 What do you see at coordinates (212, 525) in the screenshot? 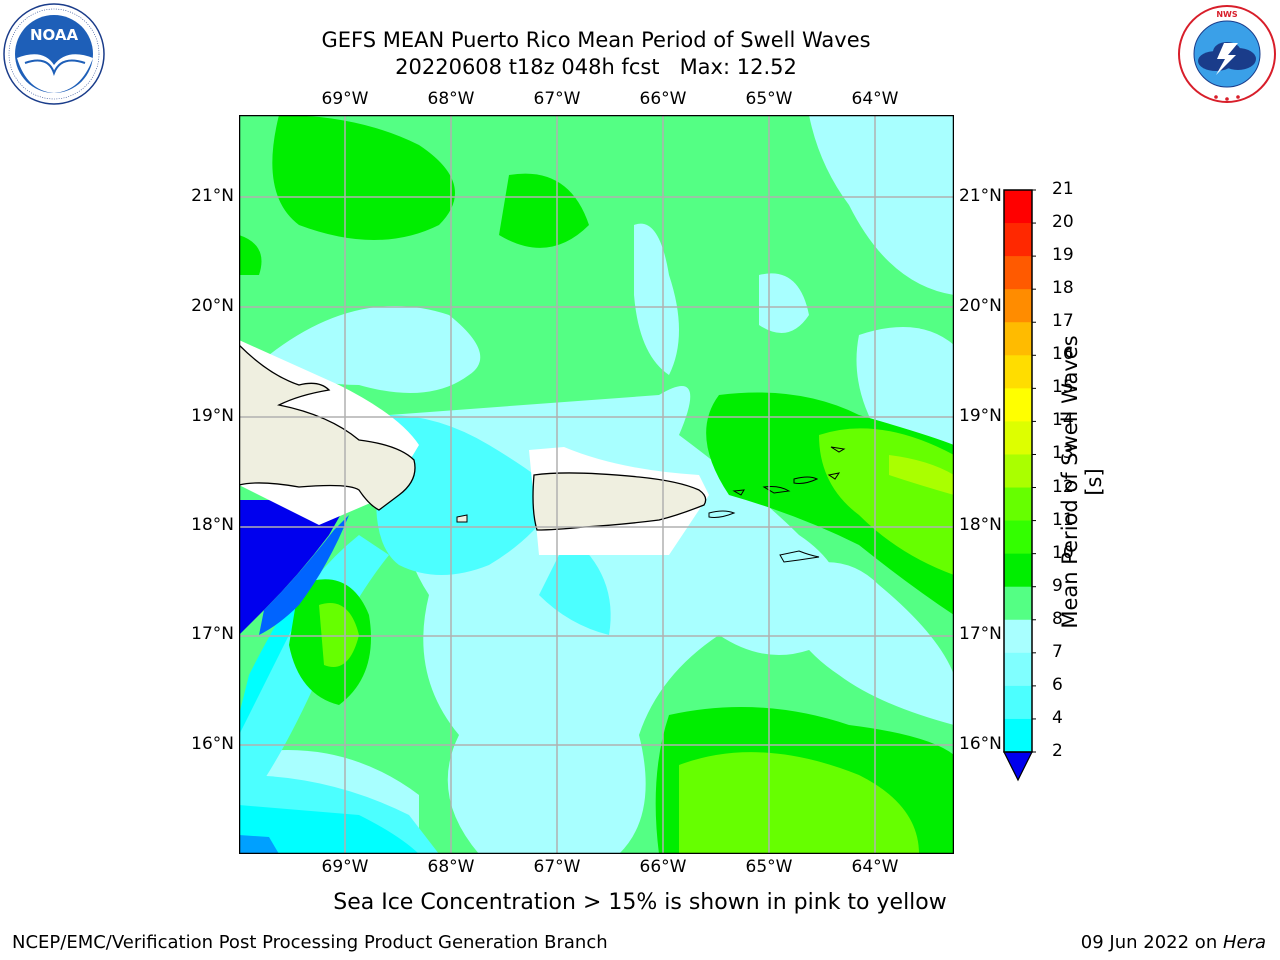
I see `lat-label-left-18n: 18°N` at bounding box center [212, 525].